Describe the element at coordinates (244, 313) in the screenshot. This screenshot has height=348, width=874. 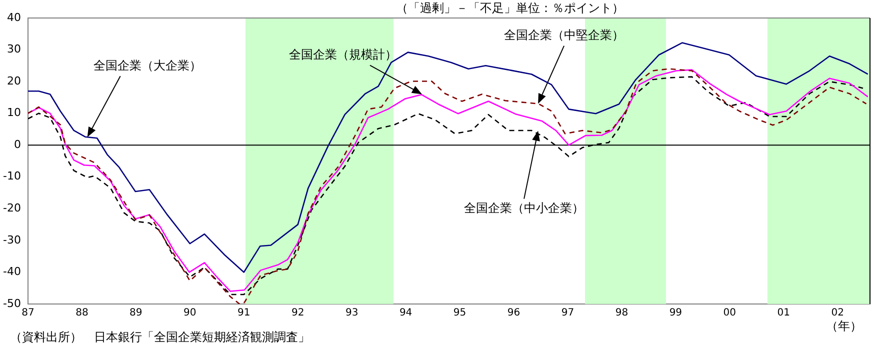
I see `x-tick-label: 91` at that location.